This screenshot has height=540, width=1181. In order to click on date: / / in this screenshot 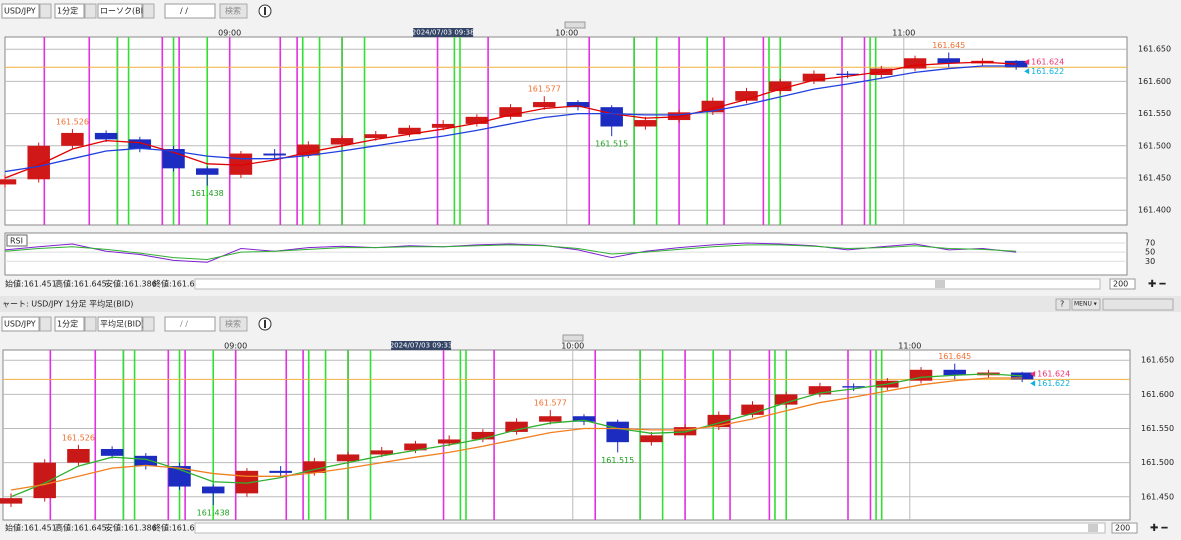, I will do `click(184, 324)`.